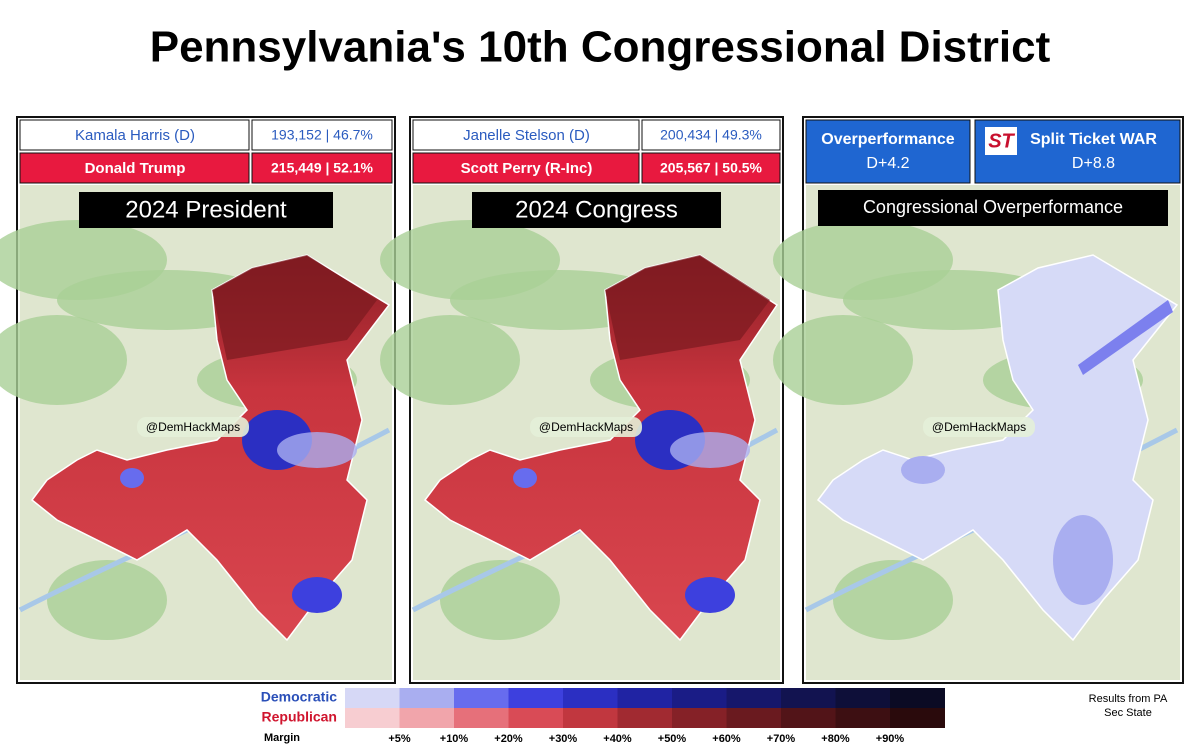 Image resolution: width=1200 pixels, height=750 pixels. I want to click on legend-tick: +70%, so click(781, 739).